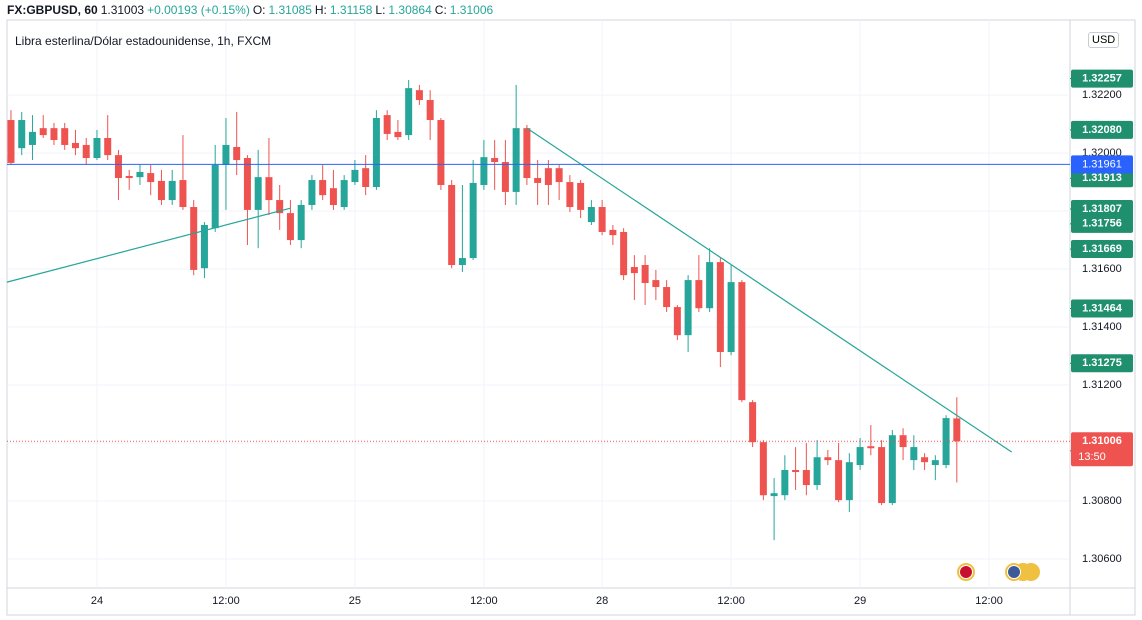 This screenshot has width=1142, height=620. What do you see at coordinates (1102, 385) in the screenshot?
I see `y-tick-label: 1.31200` at bounding box center [1102, 385].